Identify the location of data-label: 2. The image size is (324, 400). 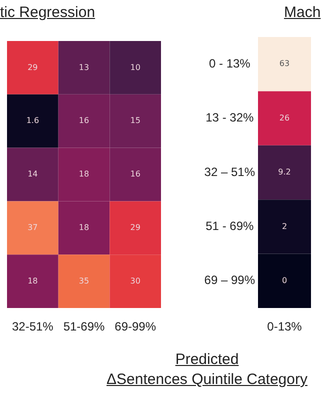
(285, 226).